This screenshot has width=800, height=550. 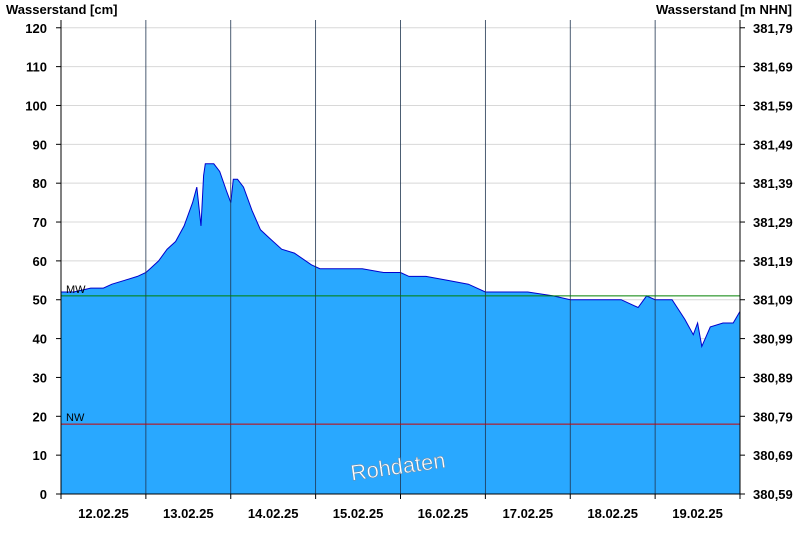 I want to click on y-tick-label-right-1: 380,69, so click(x=773, y=455).